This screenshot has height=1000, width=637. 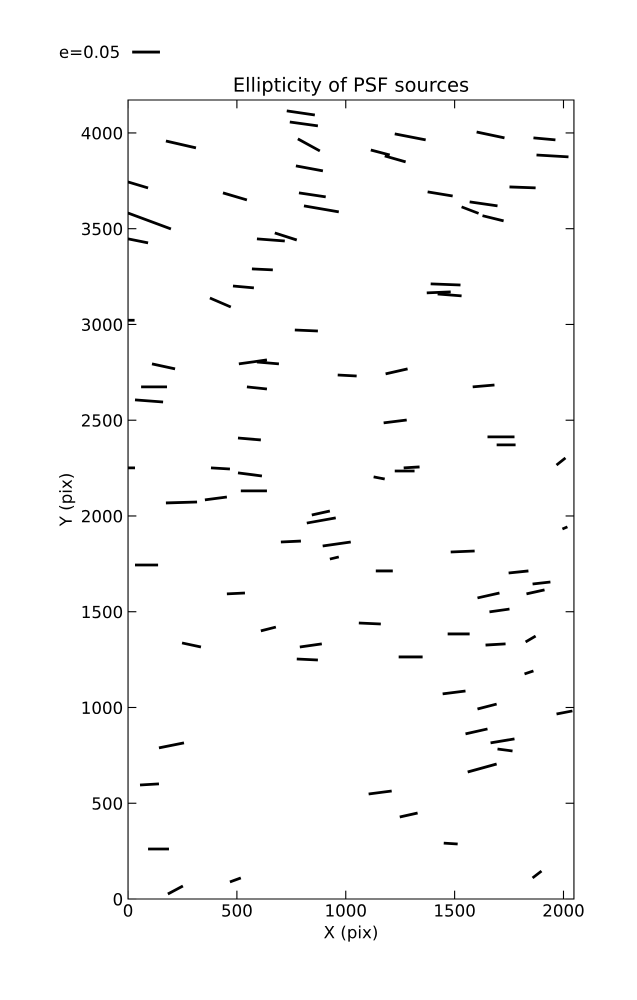 I want to click on y-tick-label: 4000, so click(x=102, y=133).